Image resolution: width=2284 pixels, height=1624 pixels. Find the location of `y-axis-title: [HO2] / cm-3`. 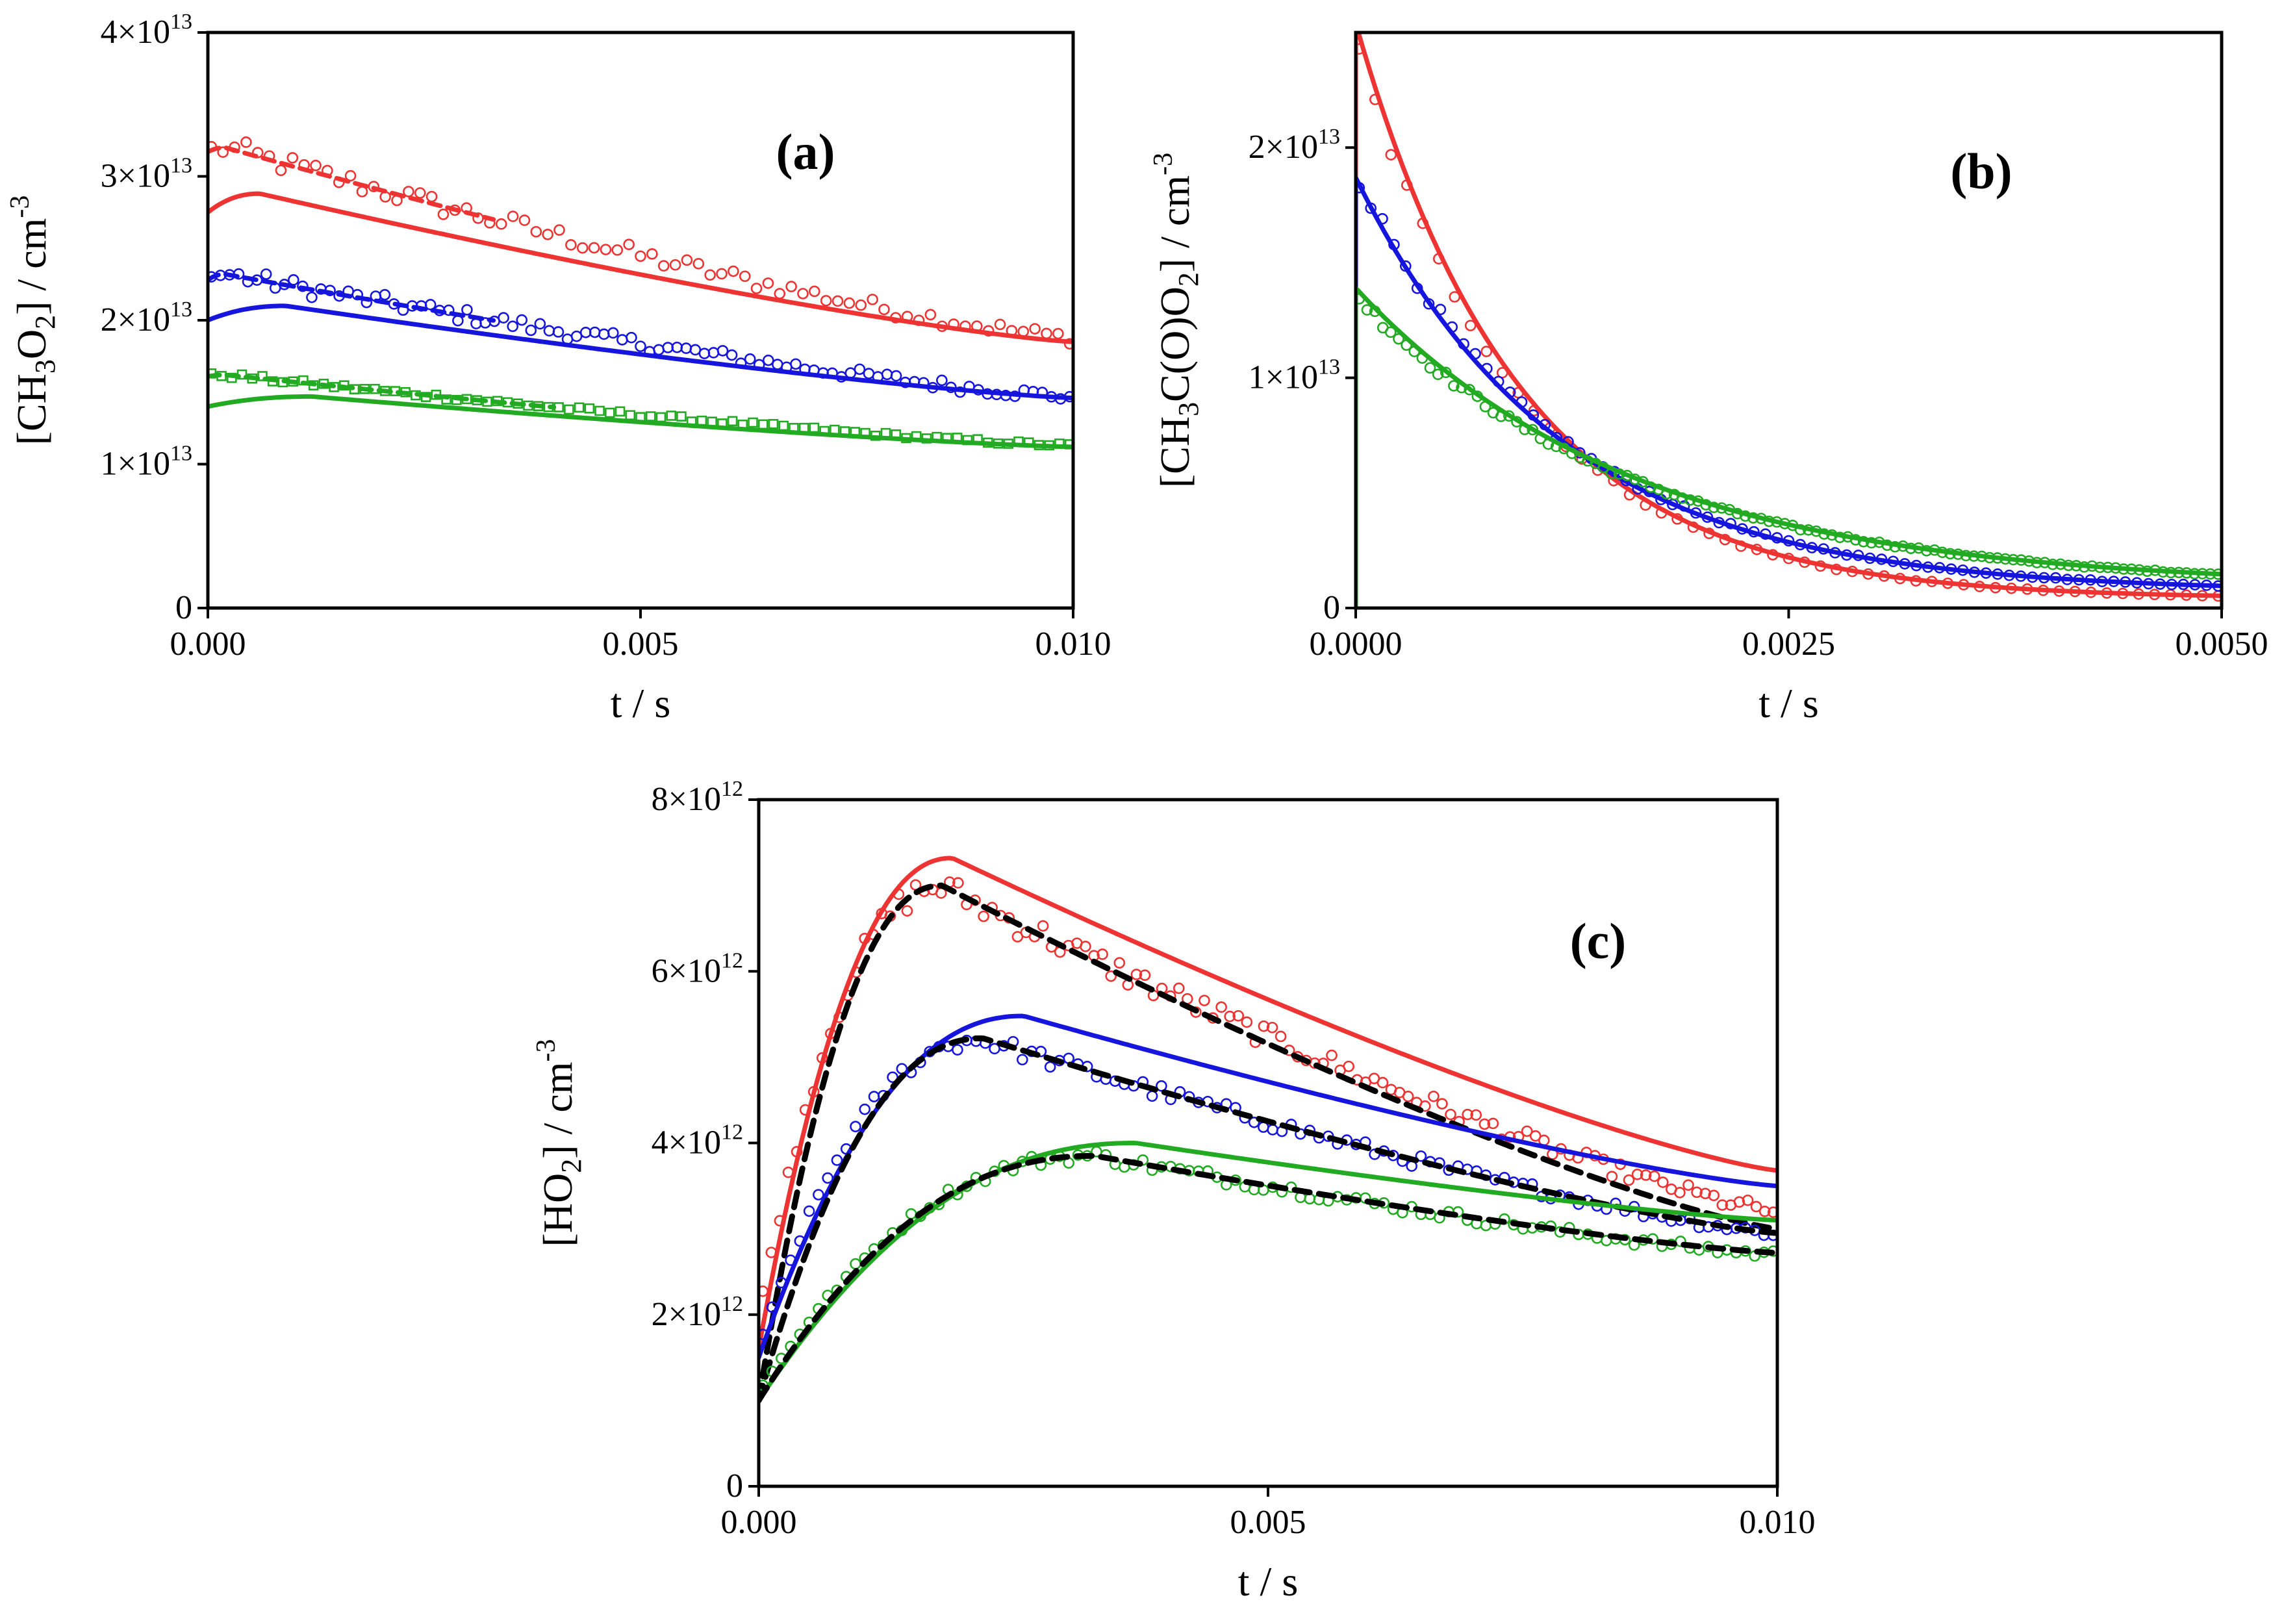

y-axis-title: [HO2] / cm-3 is located at coordinates (559, 1143).